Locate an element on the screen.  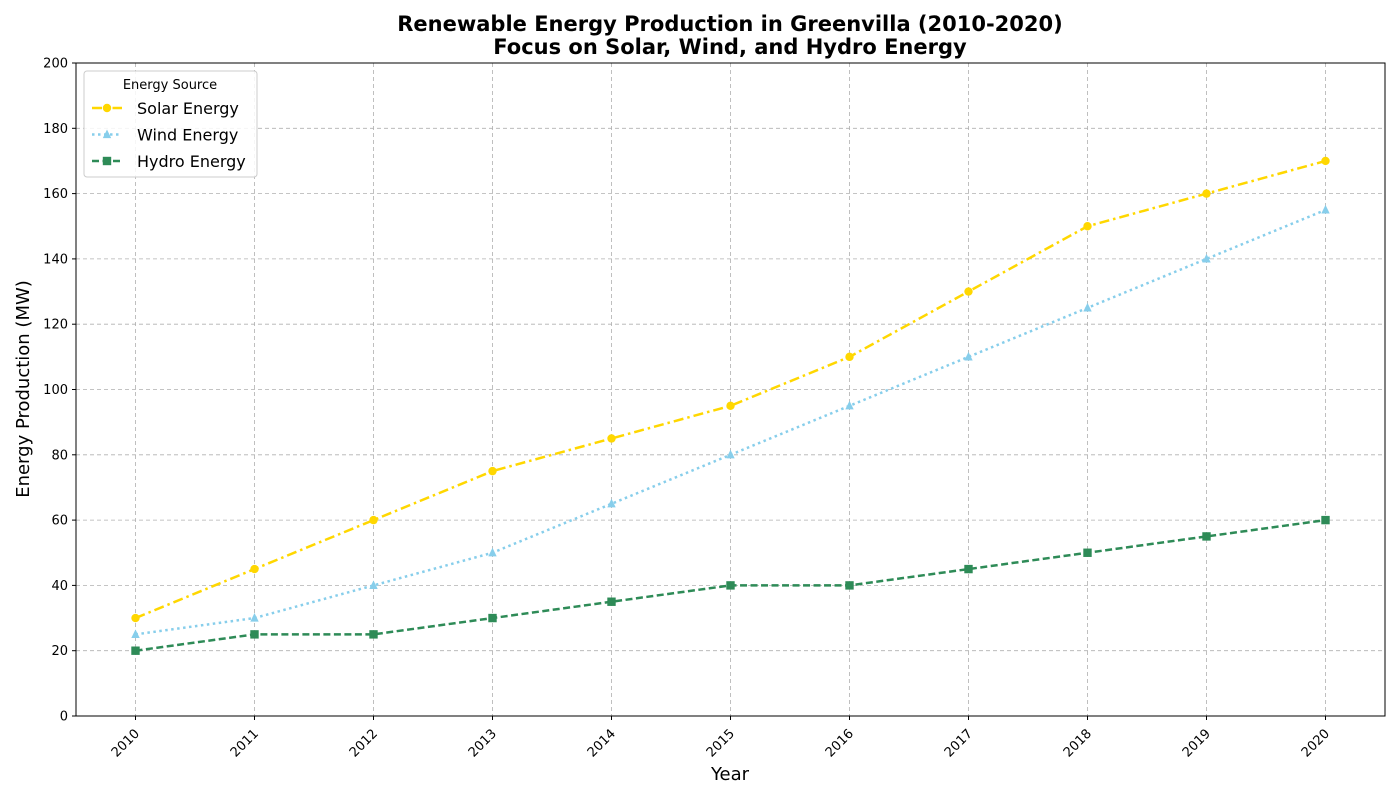
x-tick-label: 2014 is located at coordinates (602, 743).